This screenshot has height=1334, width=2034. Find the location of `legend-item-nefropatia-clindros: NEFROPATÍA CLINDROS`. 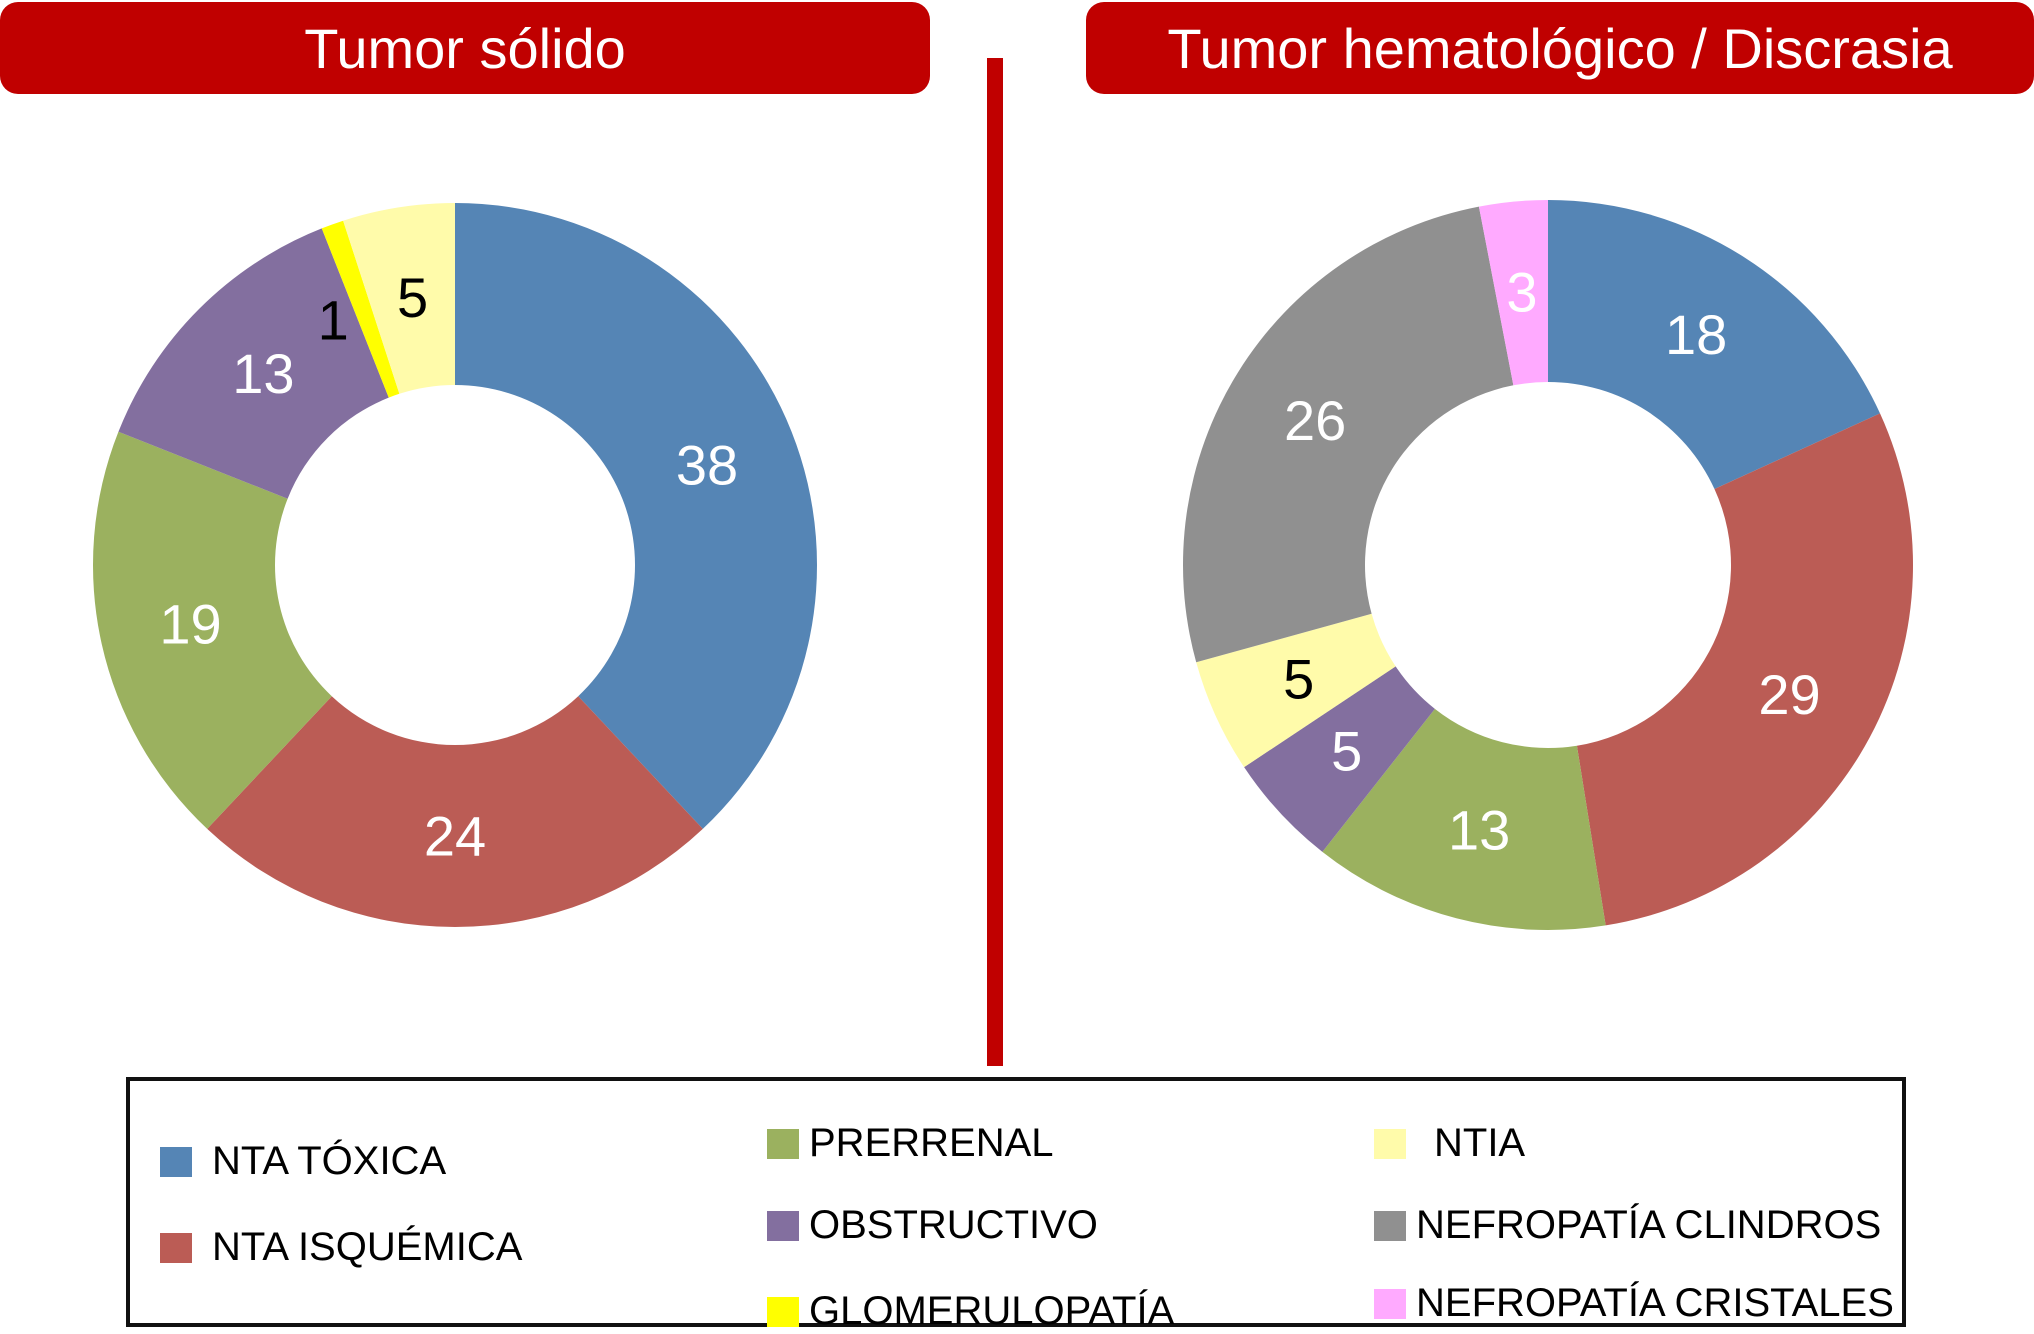

legend-item-nefropatia-clindros: NEFROPATÍA CLINDROS is located at coordinates (1627, 1225).